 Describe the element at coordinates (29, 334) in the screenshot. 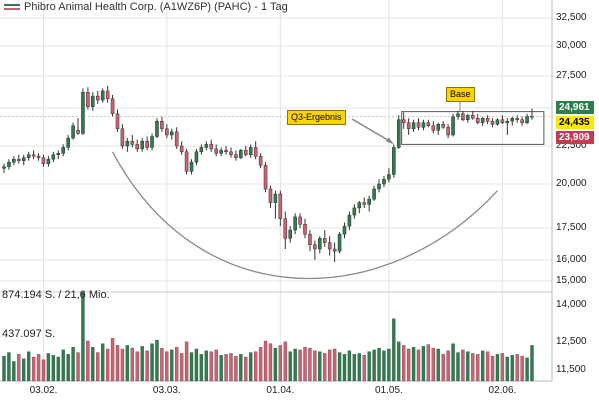

I see `volume-mid-label: 437.097 S.` at that location.